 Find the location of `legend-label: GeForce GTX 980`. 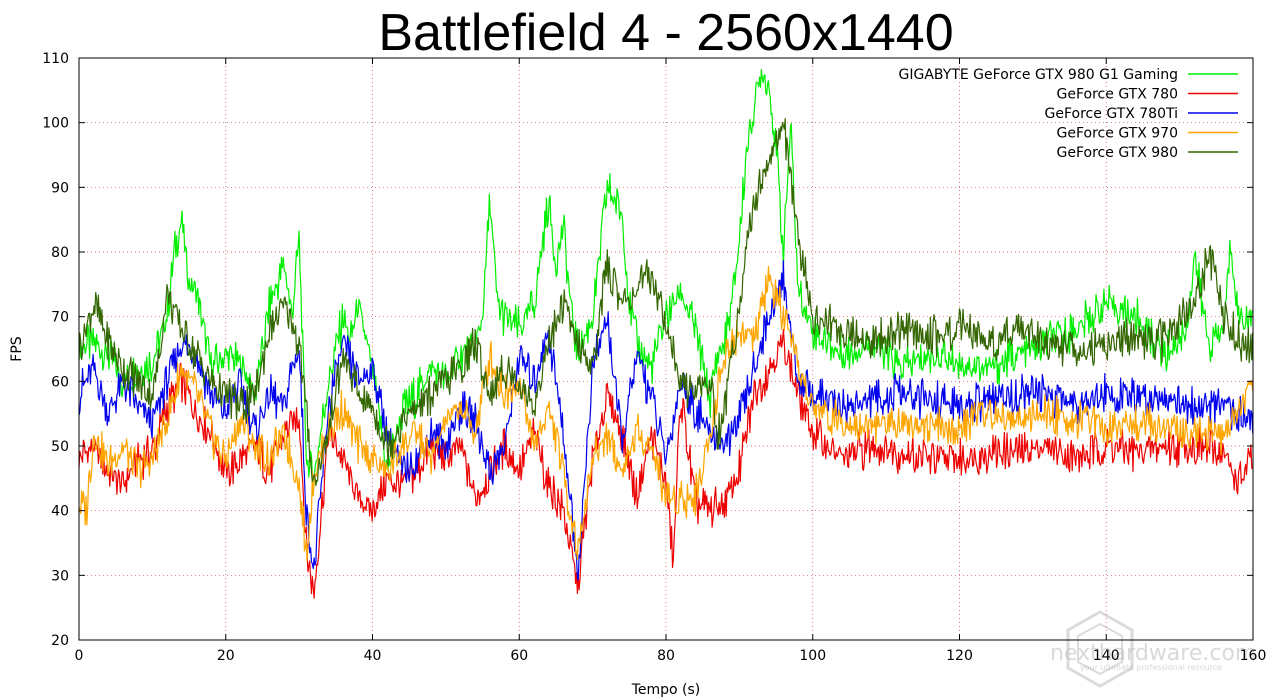

legend-label: GeForce GTX 980 is located at coordinates (1117, 153).